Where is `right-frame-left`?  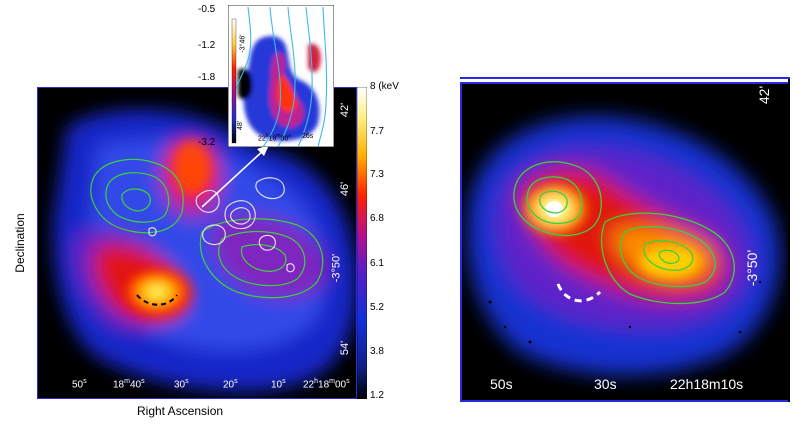 right-frame-left is located at coordinates (461, 242).